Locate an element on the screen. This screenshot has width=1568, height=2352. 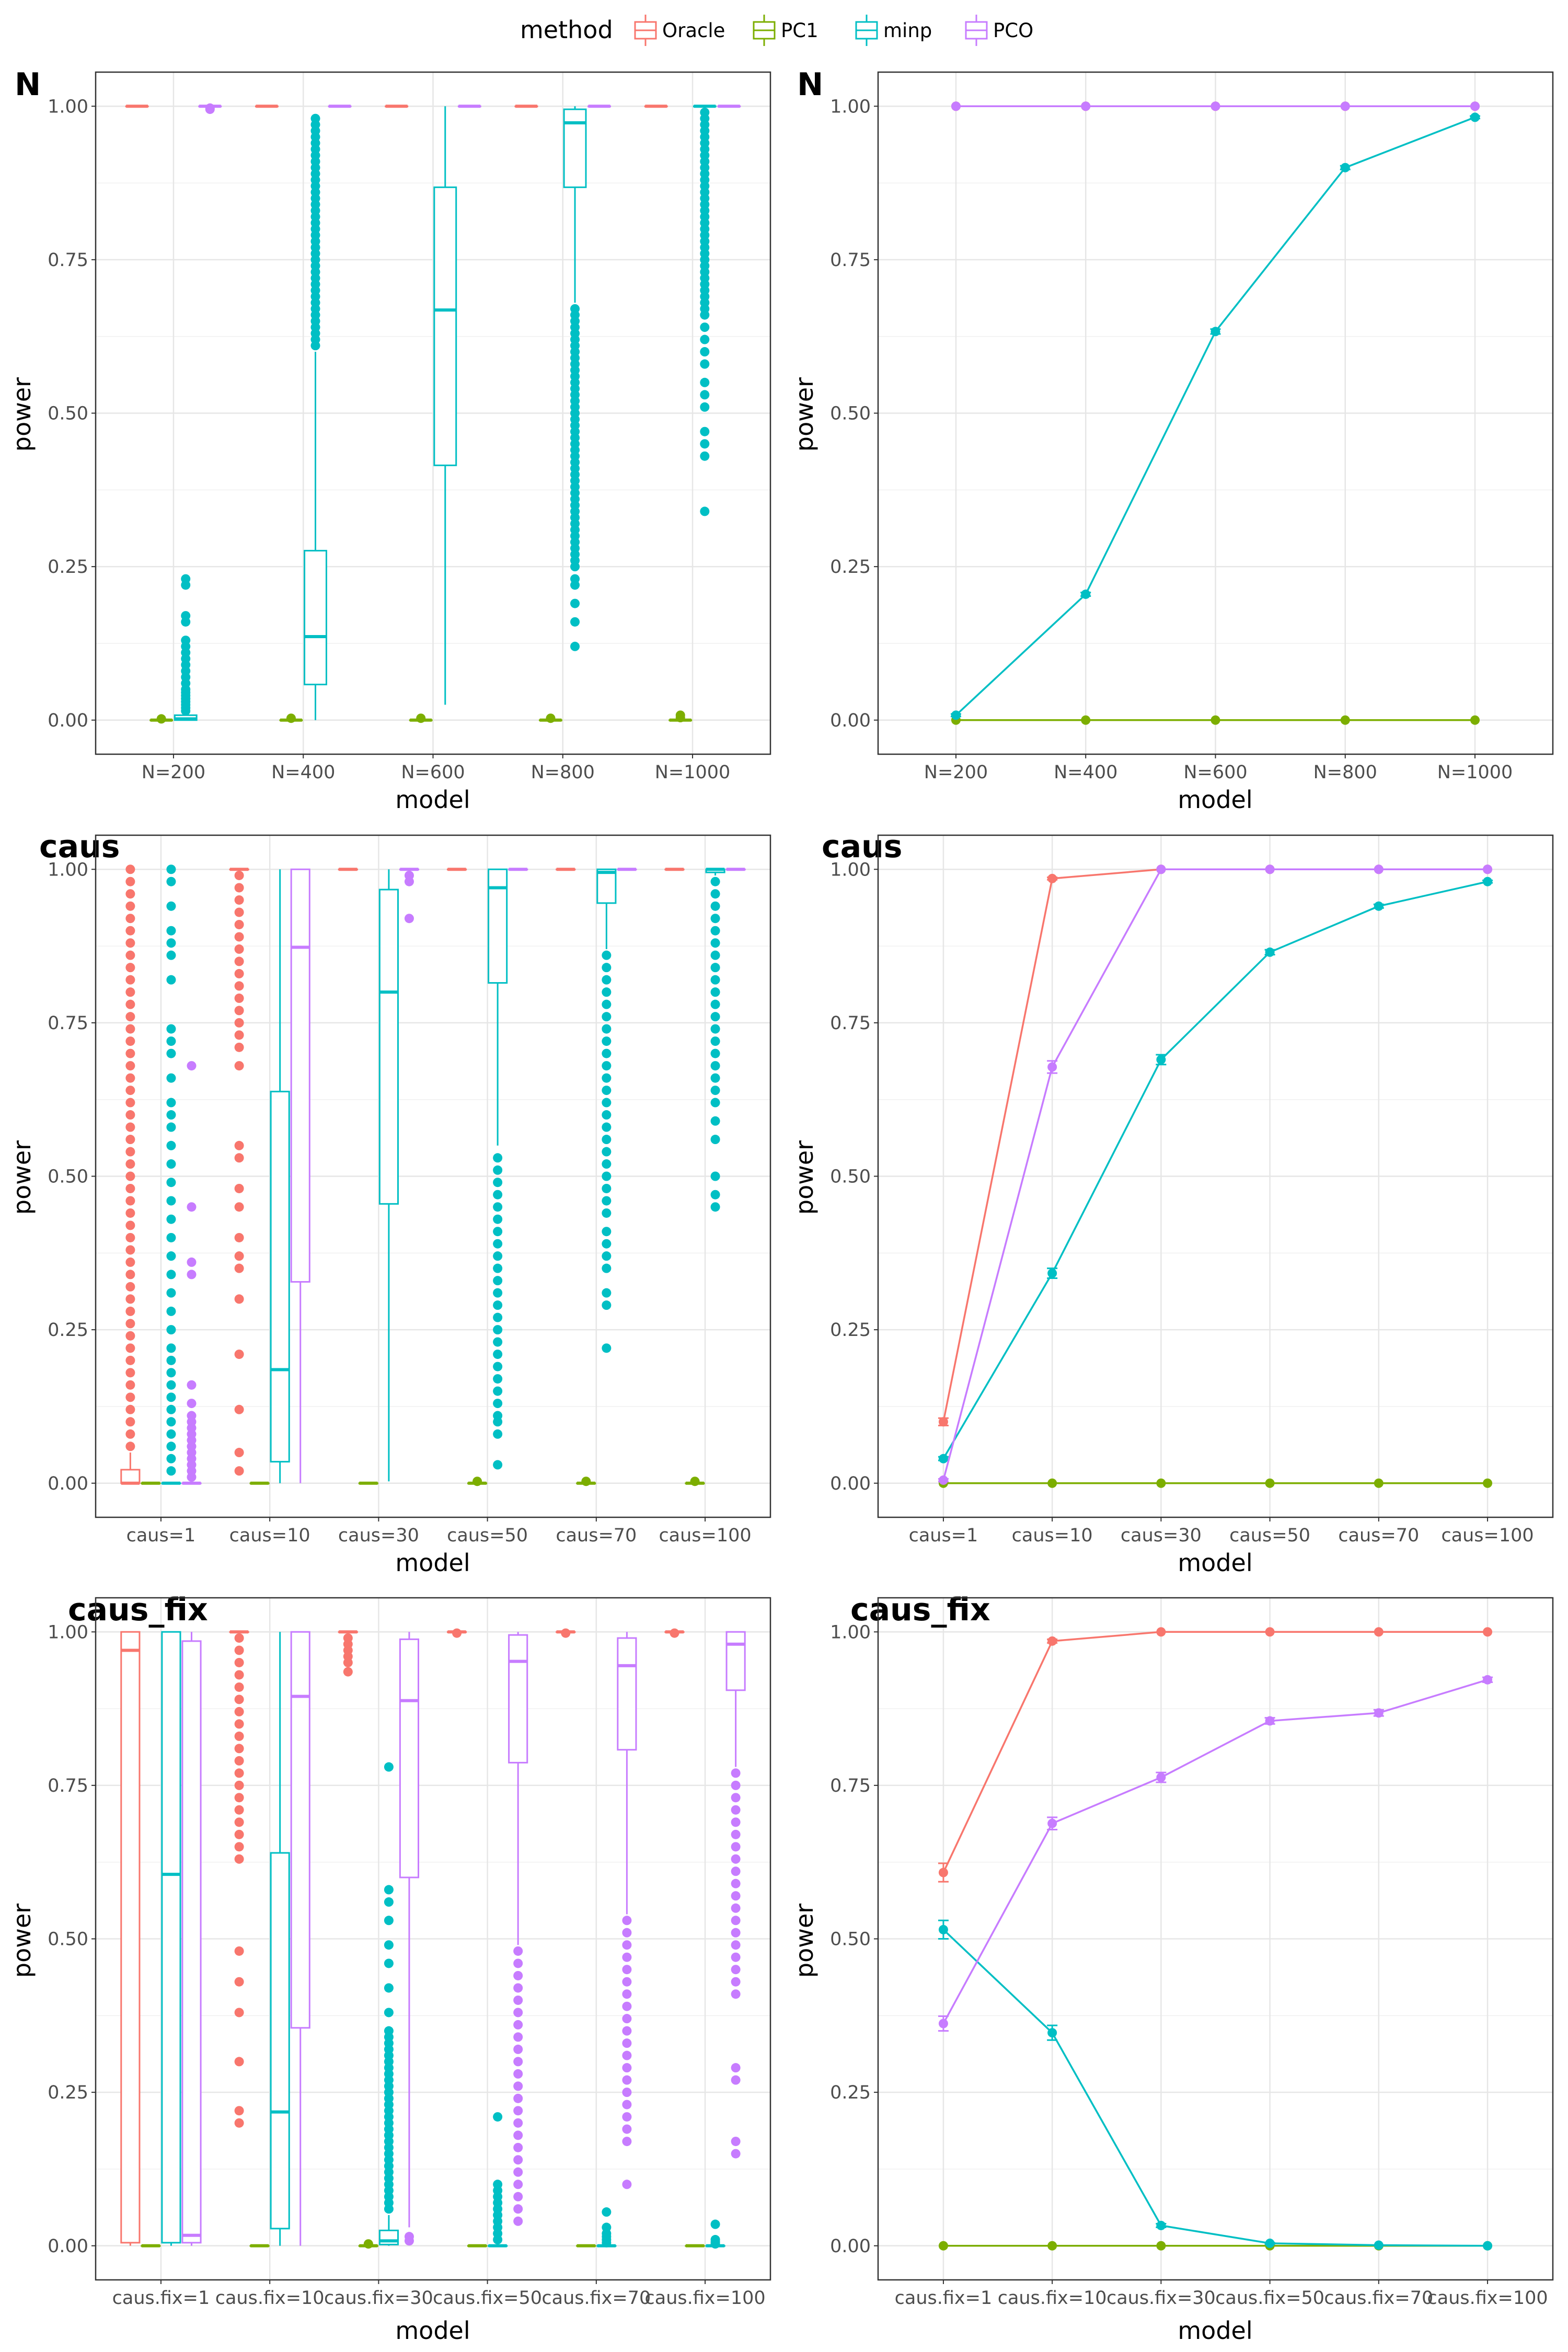
panel-border is located at coordinates (433, 413).